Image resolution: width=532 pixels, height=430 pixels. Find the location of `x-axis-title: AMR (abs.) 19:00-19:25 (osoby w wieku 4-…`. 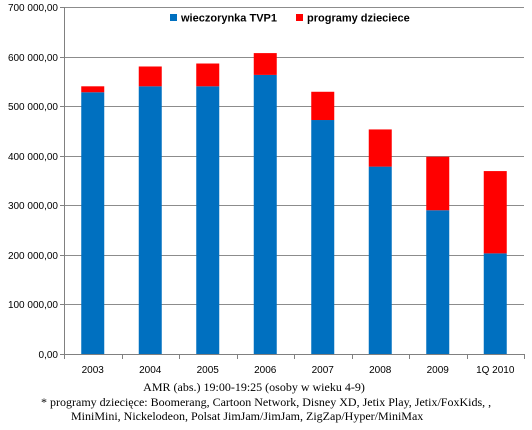

x-axis-title: AMR (abs.) 19:00-19:25 (osoby w wieku 4-… is located at coordinates (254, 387).